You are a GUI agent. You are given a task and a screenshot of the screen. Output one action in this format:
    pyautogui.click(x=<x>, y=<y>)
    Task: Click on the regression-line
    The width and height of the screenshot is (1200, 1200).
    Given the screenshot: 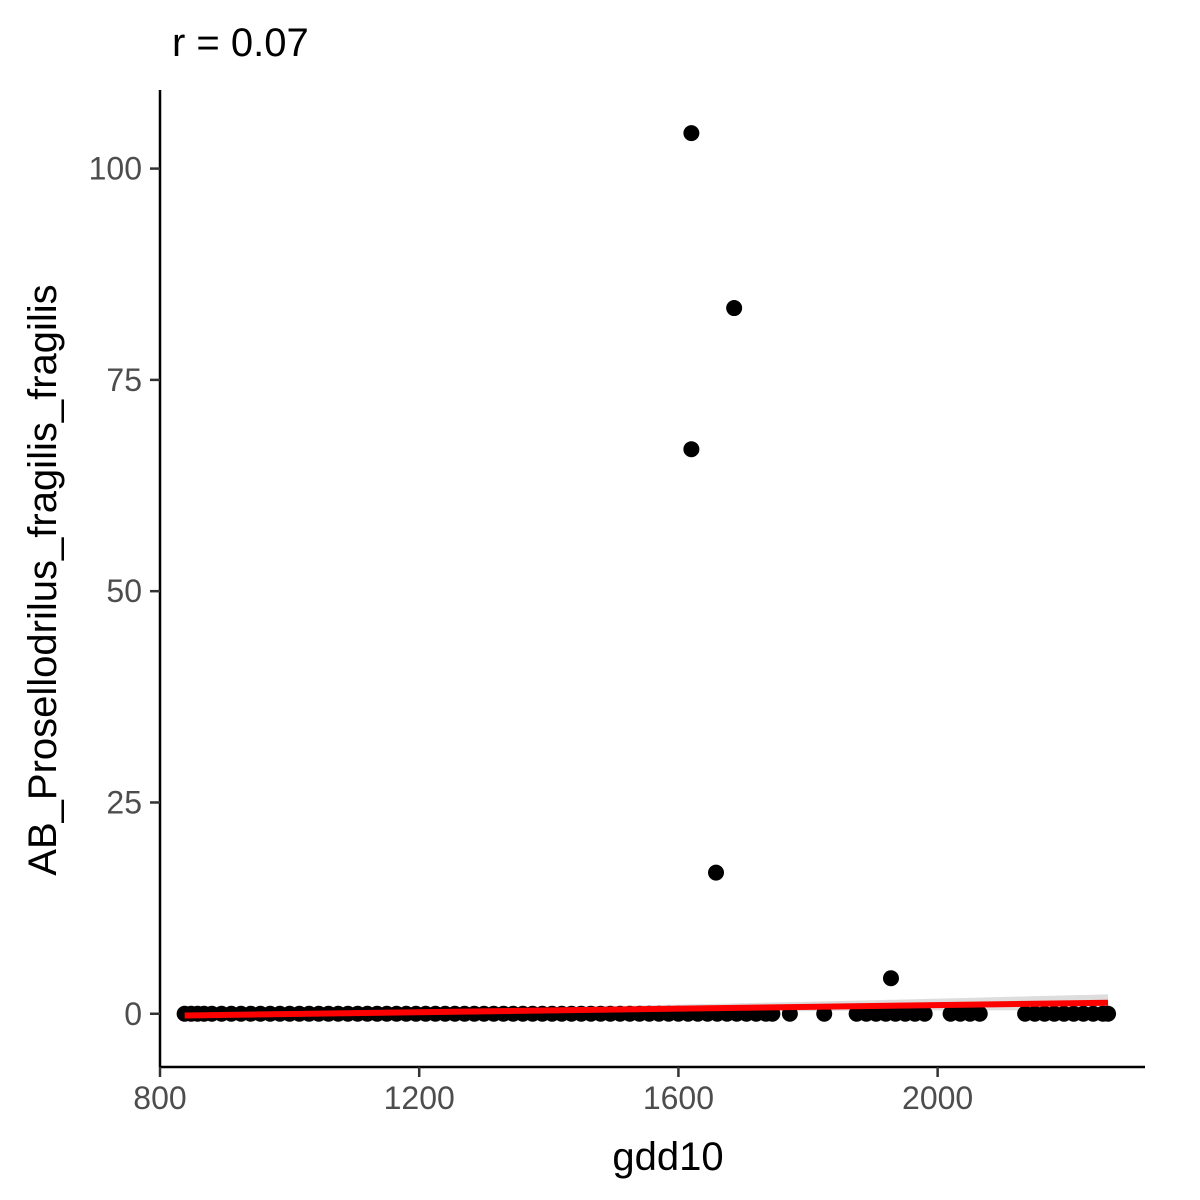 What is the action you would take?
    pyautogui.click(x=646, y=1009)
    